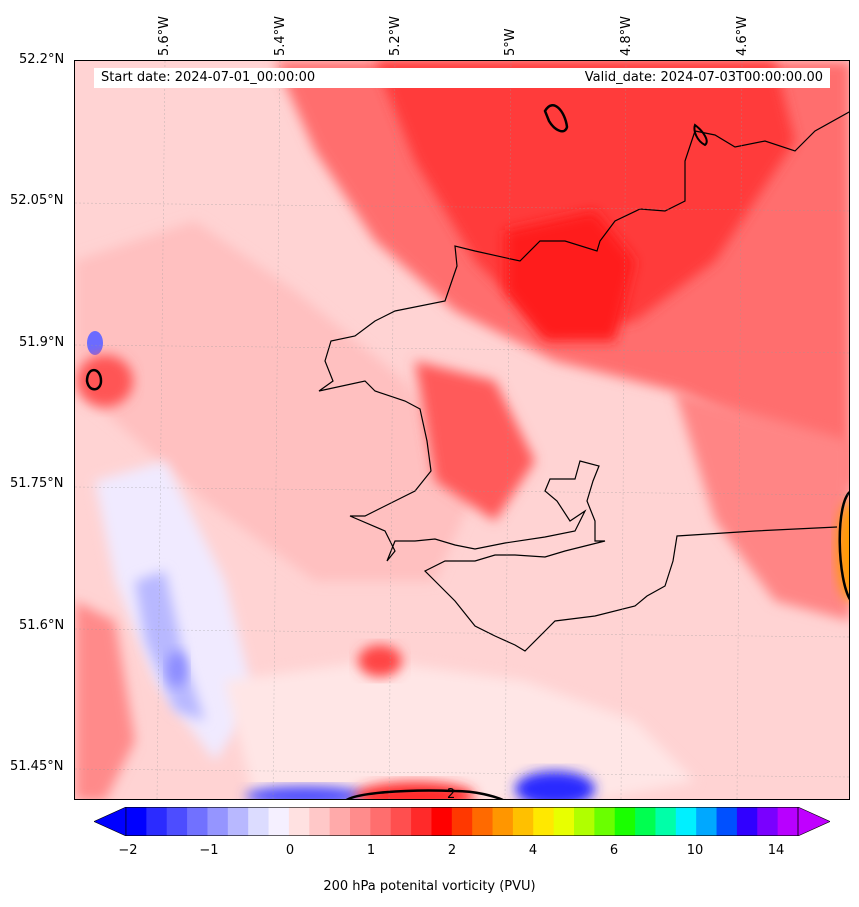 This screenshot has width=859, height=907. Describe the element at coordinates (814, 821) in the screenshot. I see `colorbar-extend-right` at that location.